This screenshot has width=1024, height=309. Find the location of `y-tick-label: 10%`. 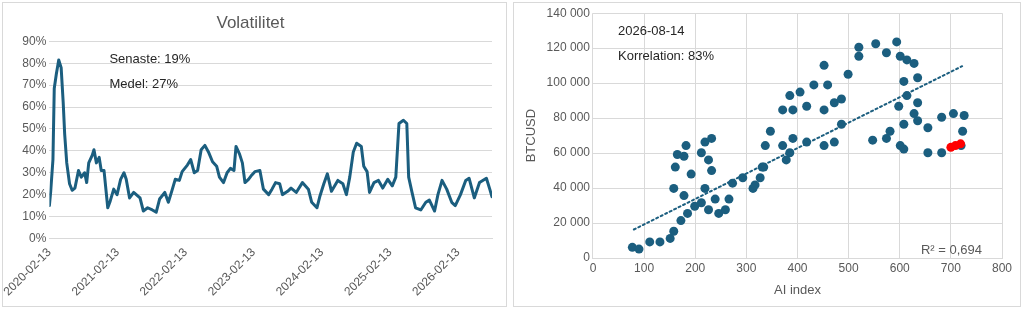

y-tick-label: 10% is located at coordinates (34, 215).